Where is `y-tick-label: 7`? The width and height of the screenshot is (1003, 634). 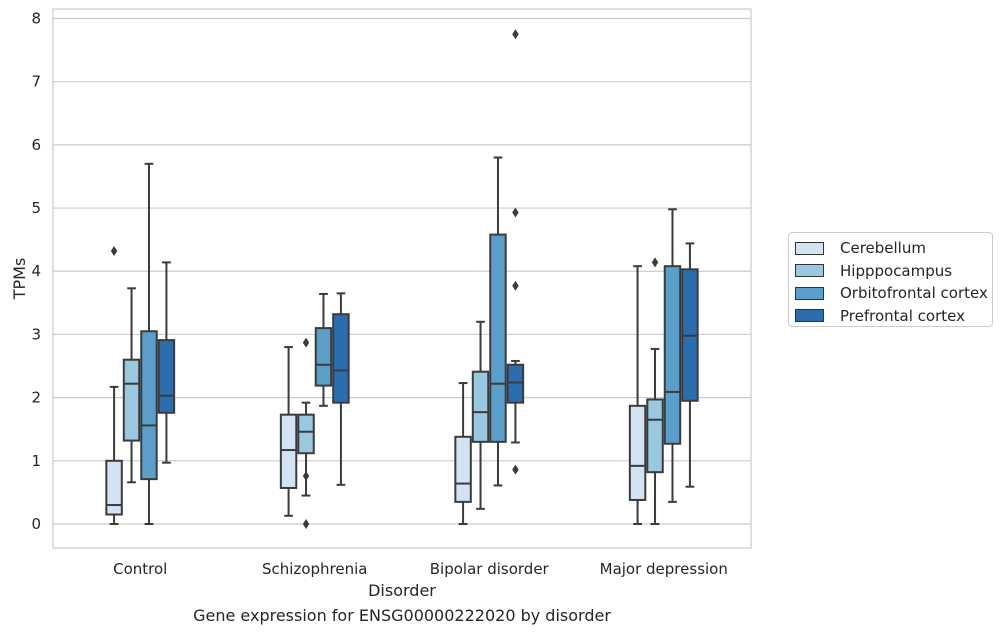 y-tick-label: 7 is located at coordinates (36, 82).